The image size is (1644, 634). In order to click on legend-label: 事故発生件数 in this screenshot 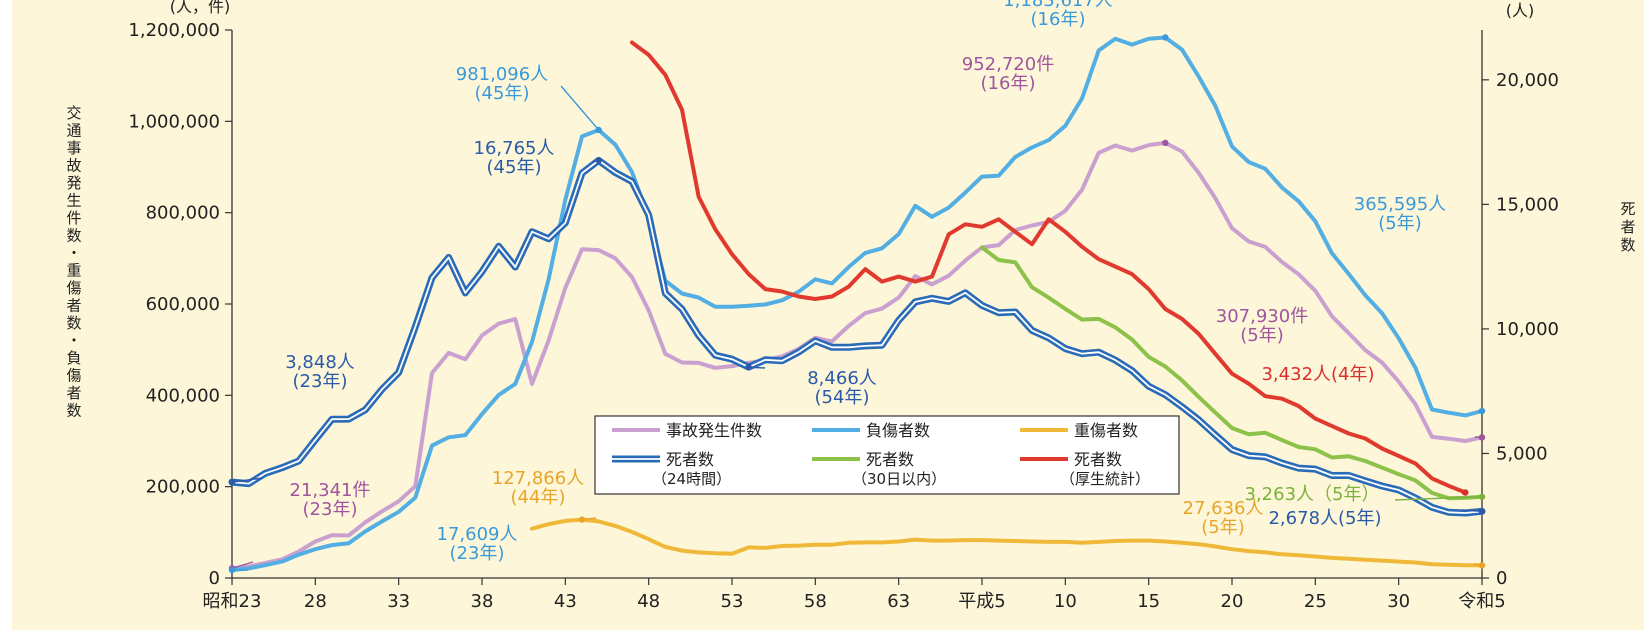, I will do `click(714, 430)`.